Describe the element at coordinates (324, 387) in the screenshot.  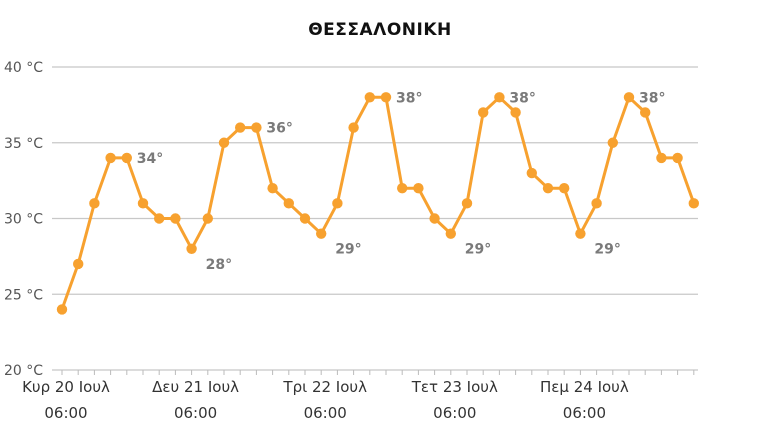
I see `x-tick-label-day: Τρι 22 Ιουλ` at that location.